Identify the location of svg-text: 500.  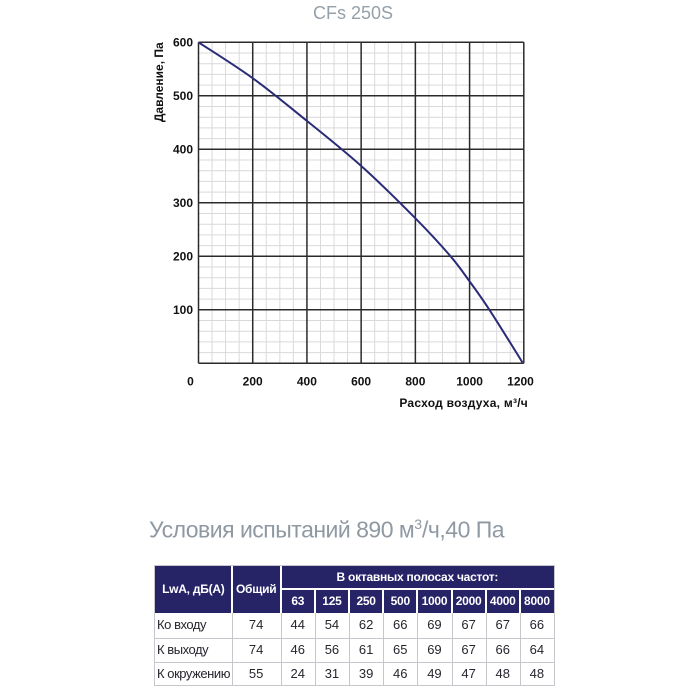
(183, 96).